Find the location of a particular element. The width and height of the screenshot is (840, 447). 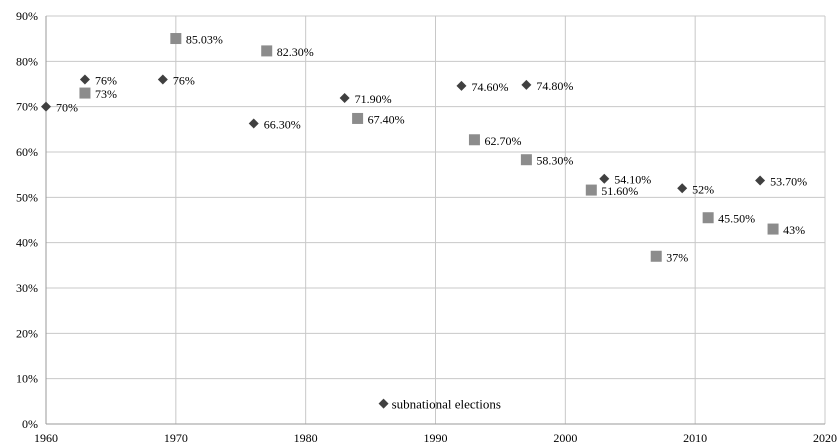

data-label: 71.90% is located at coordinates (373, 99).